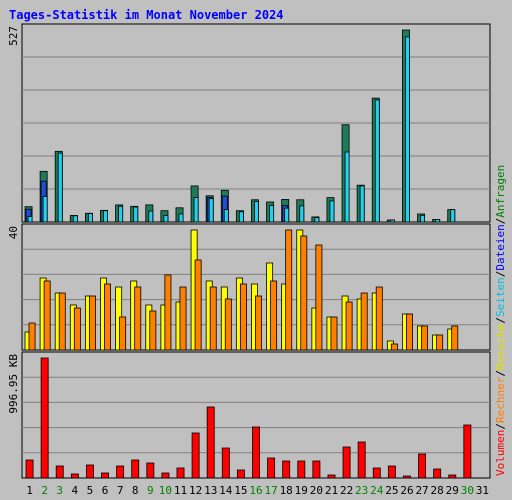 The image size is (512, 500). I want to click on panel-scale-label: 996.95 KB, so click(13, 384).